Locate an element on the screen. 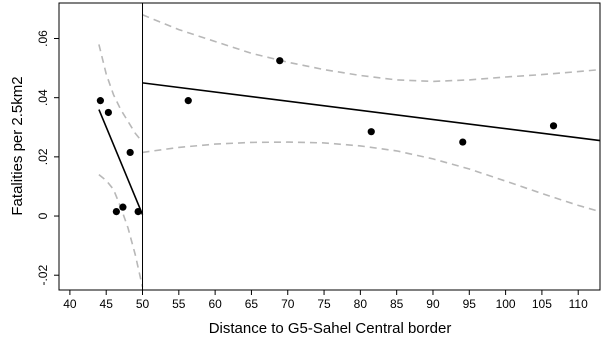 This screenshot has width=603, height=341. x-tick-label: 100 is located at coordinates (506, 304).